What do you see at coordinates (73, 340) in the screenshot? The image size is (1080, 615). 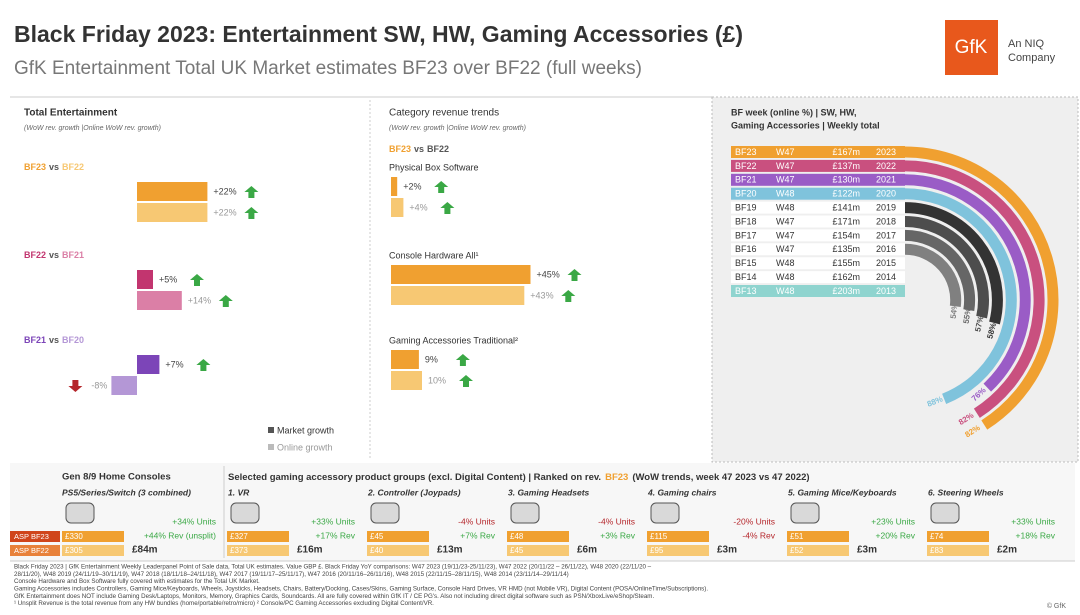 I see `label-part: BF20` at bounding box center [73, 340].